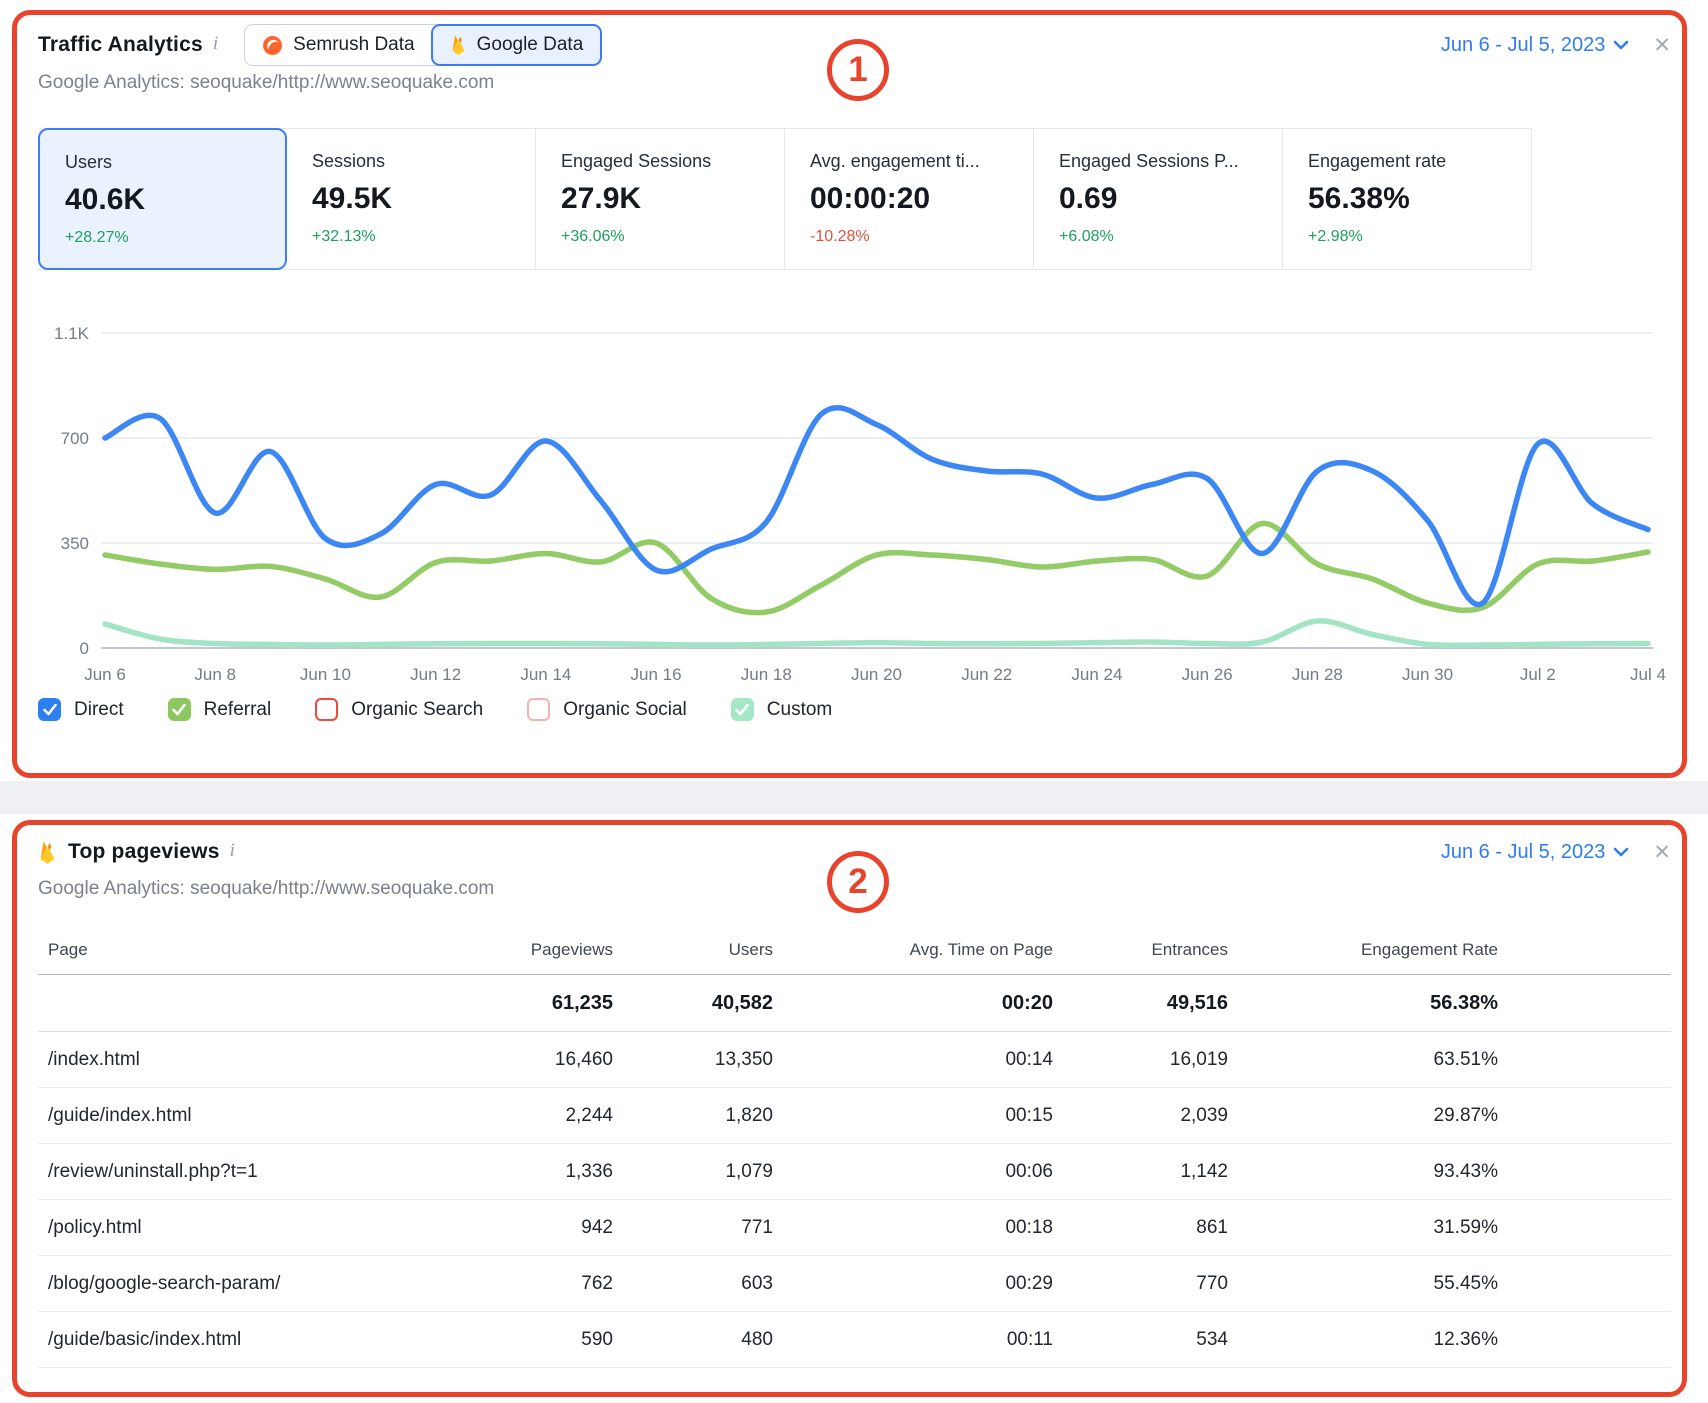 The width and height of the screenshot is (1708, 1403). I want to click on svg-text: Jul 4, so click(1648, 674).